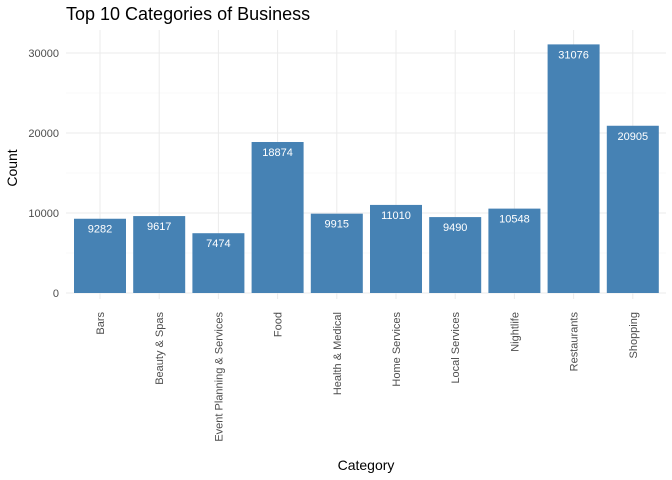 Image resolution: width=672 pixels, height=480 pixels. What do you see at coordinates (43, 214) in the screenshot?
I see `y-tick-label: 10000` at bounding box center [43, 214].